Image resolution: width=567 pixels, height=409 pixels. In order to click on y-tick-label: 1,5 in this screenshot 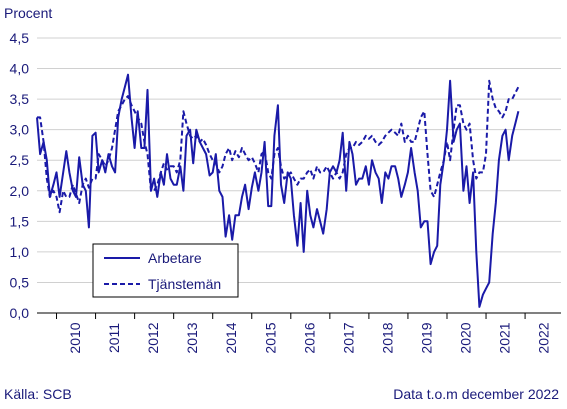, I will do `click(20, 221)`.